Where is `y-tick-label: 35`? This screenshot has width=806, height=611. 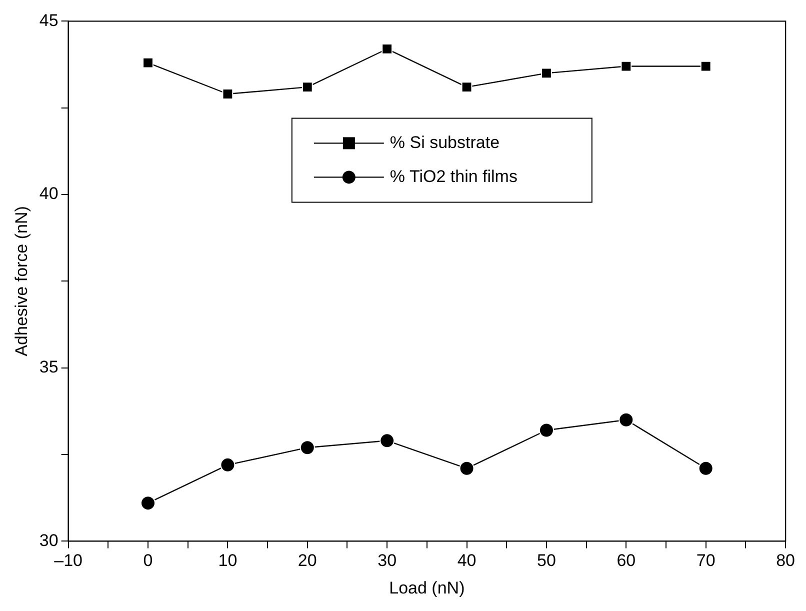 y-tick-label: 35 is located at coordinates (48, 367).